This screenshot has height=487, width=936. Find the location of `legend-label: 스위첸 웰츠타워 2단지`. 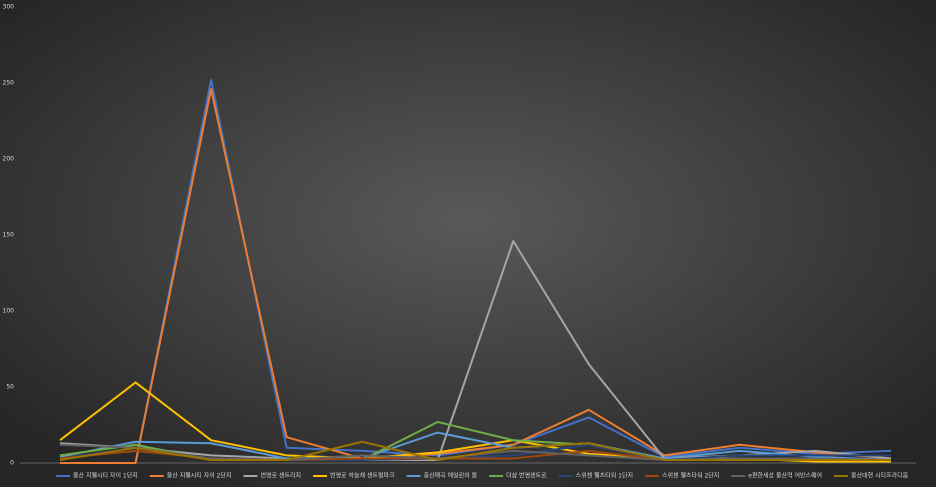

legend-label: 스위첸 웰츠타워 2단지 is located at coordinates (690, 476).